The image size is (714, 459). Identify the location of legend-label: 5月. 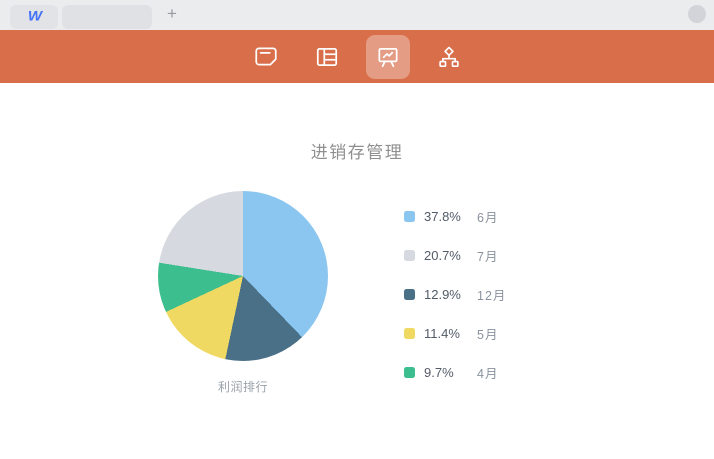
(488, 334).